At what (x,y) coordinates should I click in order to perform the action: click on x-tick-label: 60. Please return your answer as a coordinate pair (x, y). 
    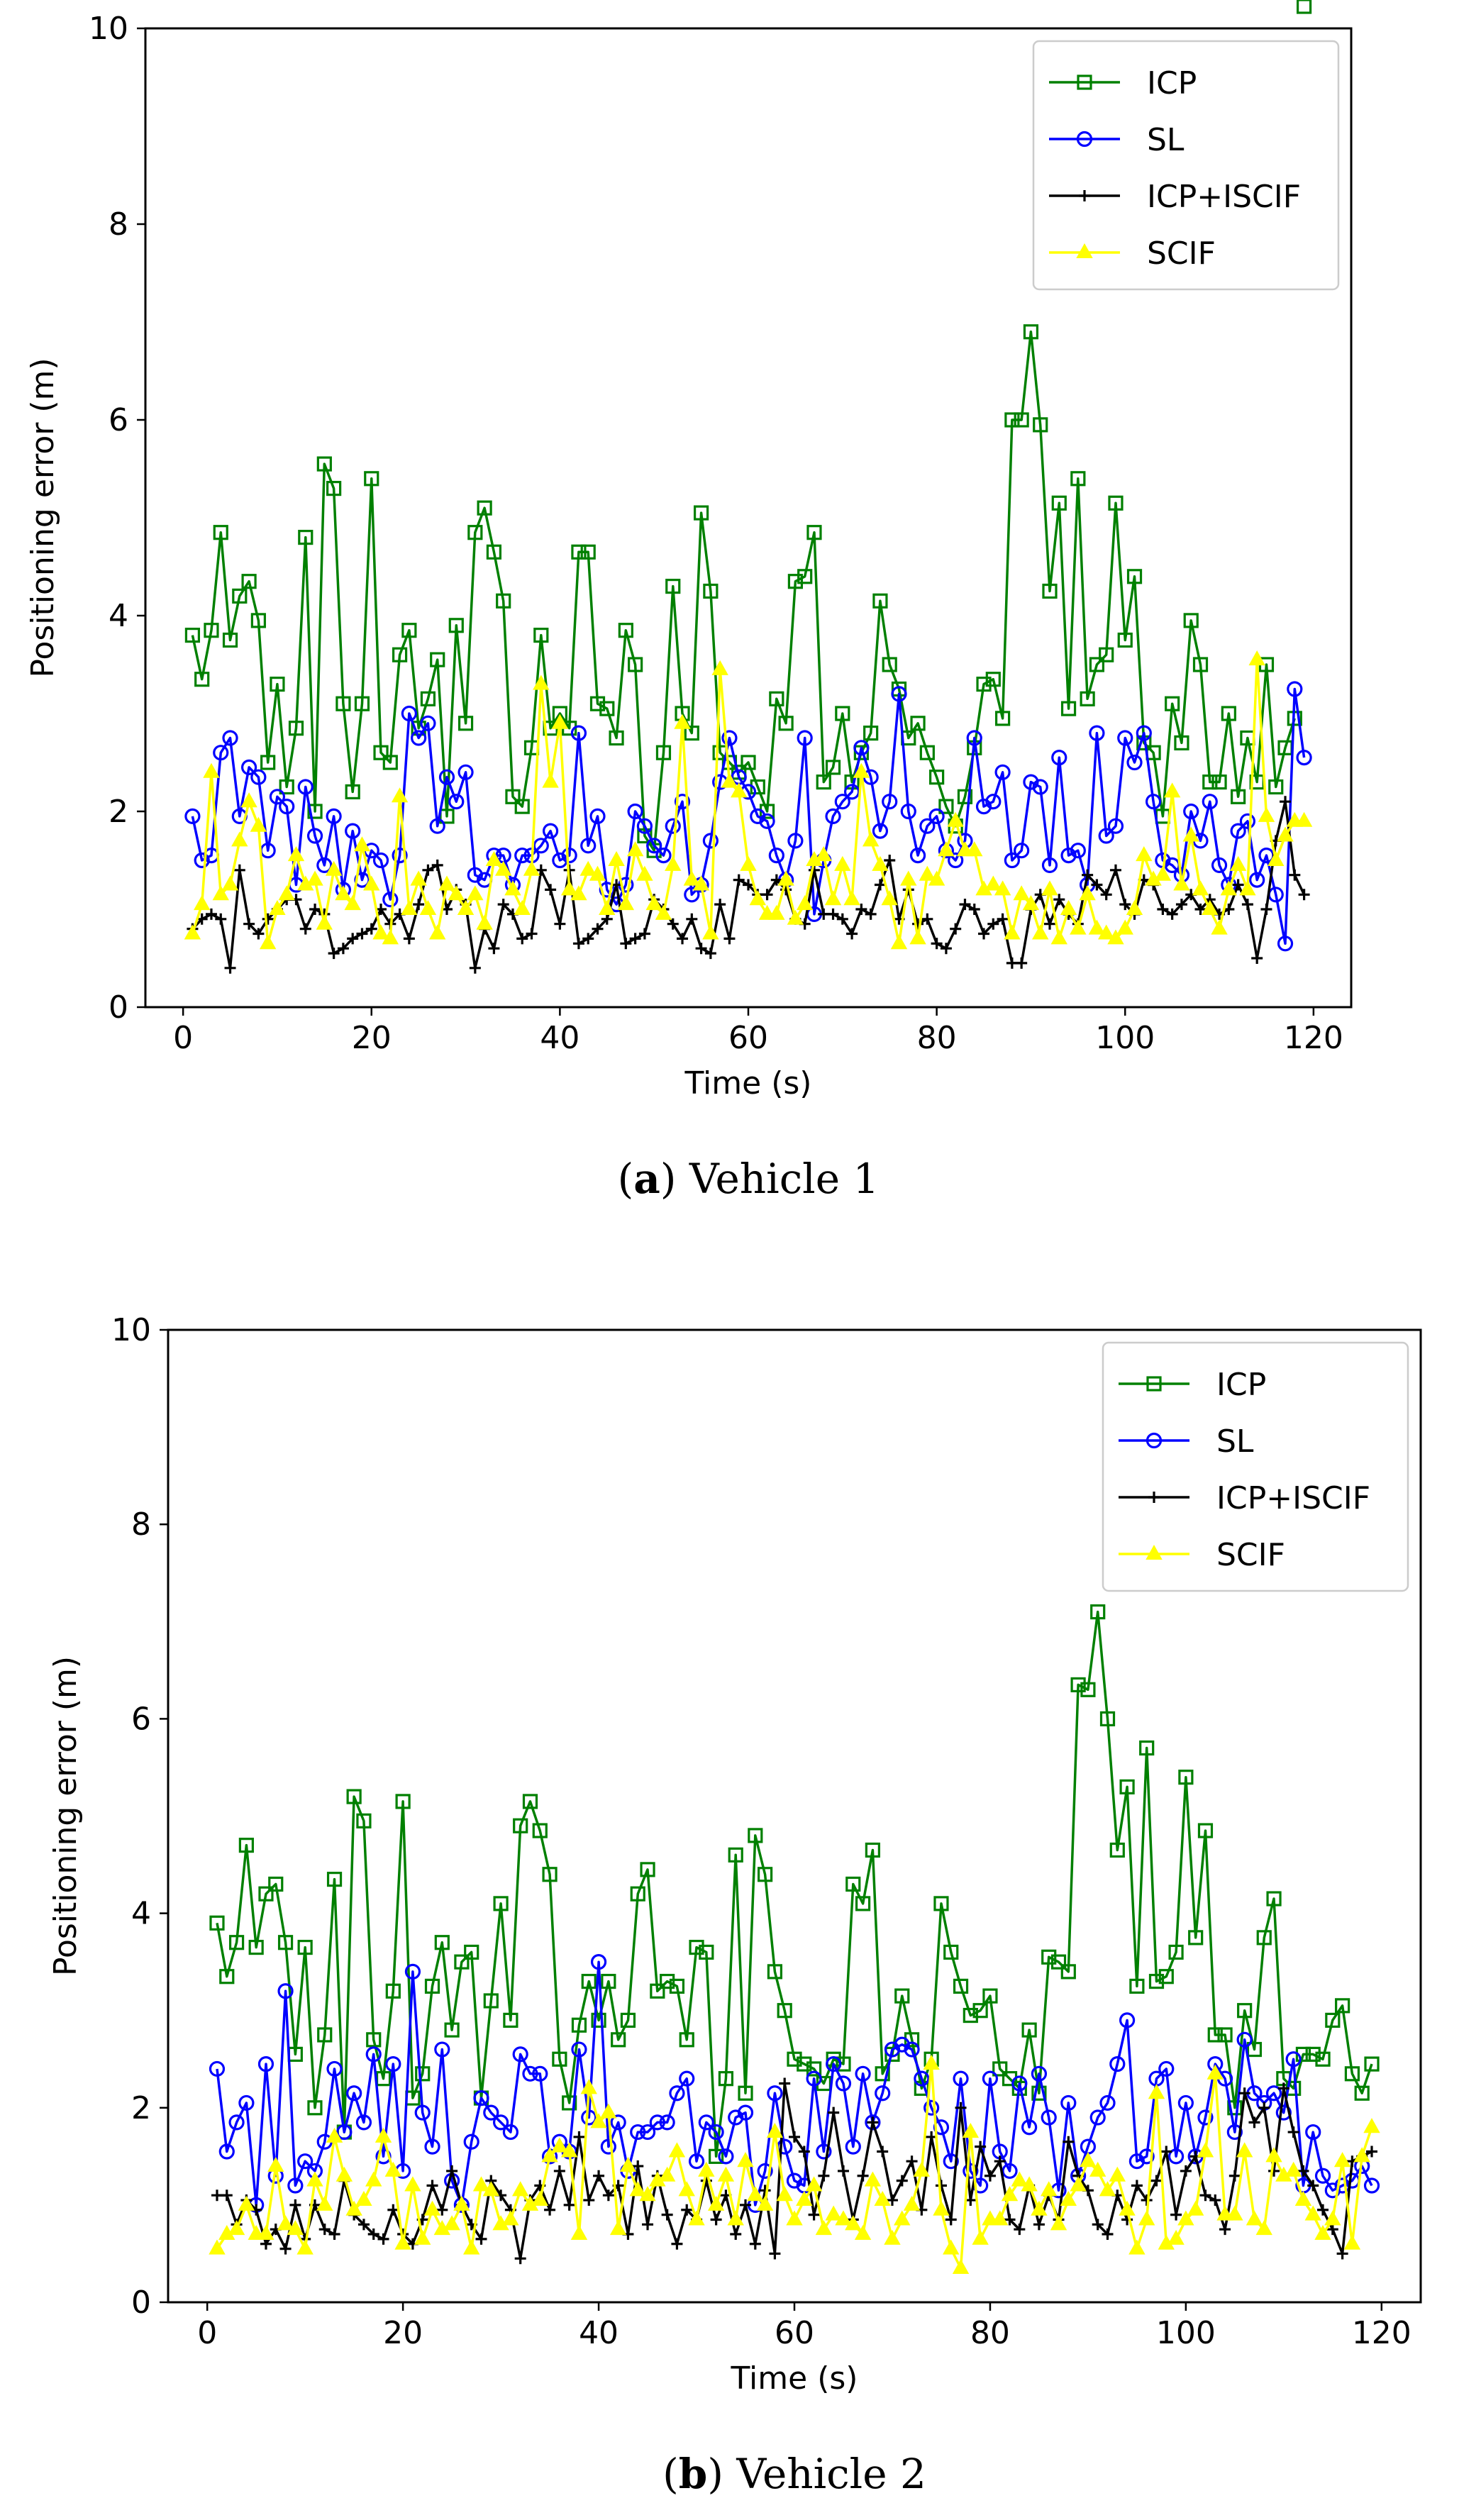
    Looking at the image, I should click on (748, 1038).